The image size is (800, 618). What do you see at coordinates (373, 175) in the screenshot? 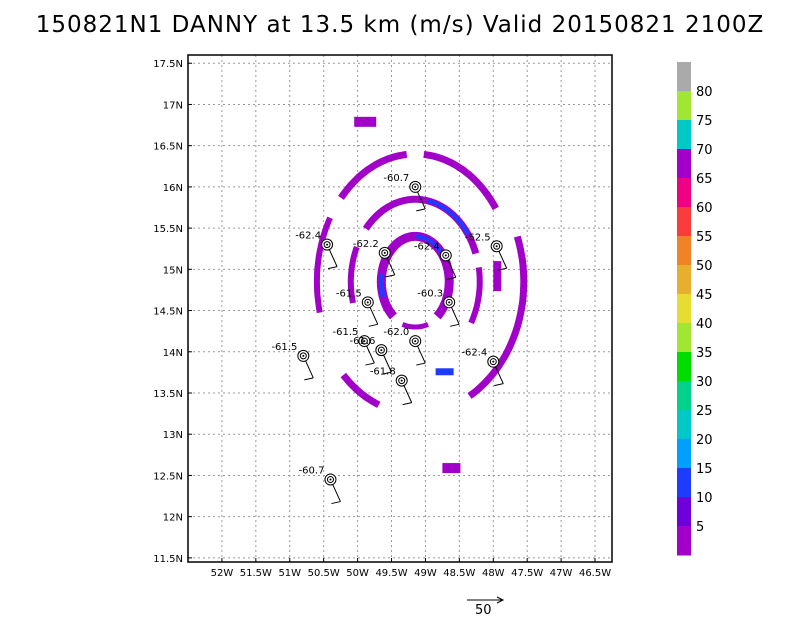
I see `rainband-outer-nw` at bounding box center [373, 175].